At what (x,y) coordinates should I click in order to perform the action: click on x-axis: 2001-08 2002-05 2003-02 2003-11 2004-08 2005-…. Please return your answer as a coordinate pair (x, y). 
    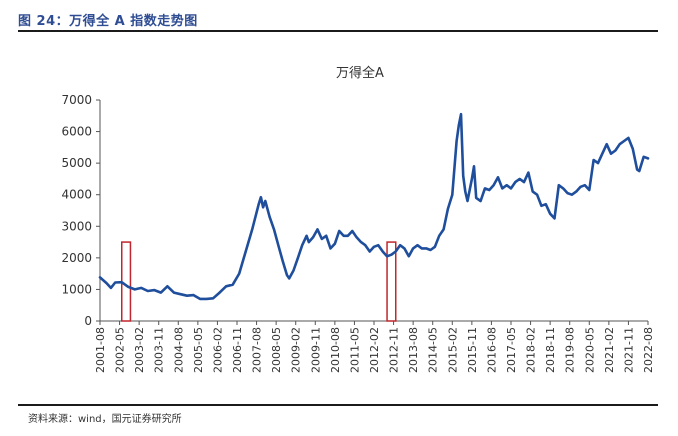
    Looking at the image, I should click on (374, 346).